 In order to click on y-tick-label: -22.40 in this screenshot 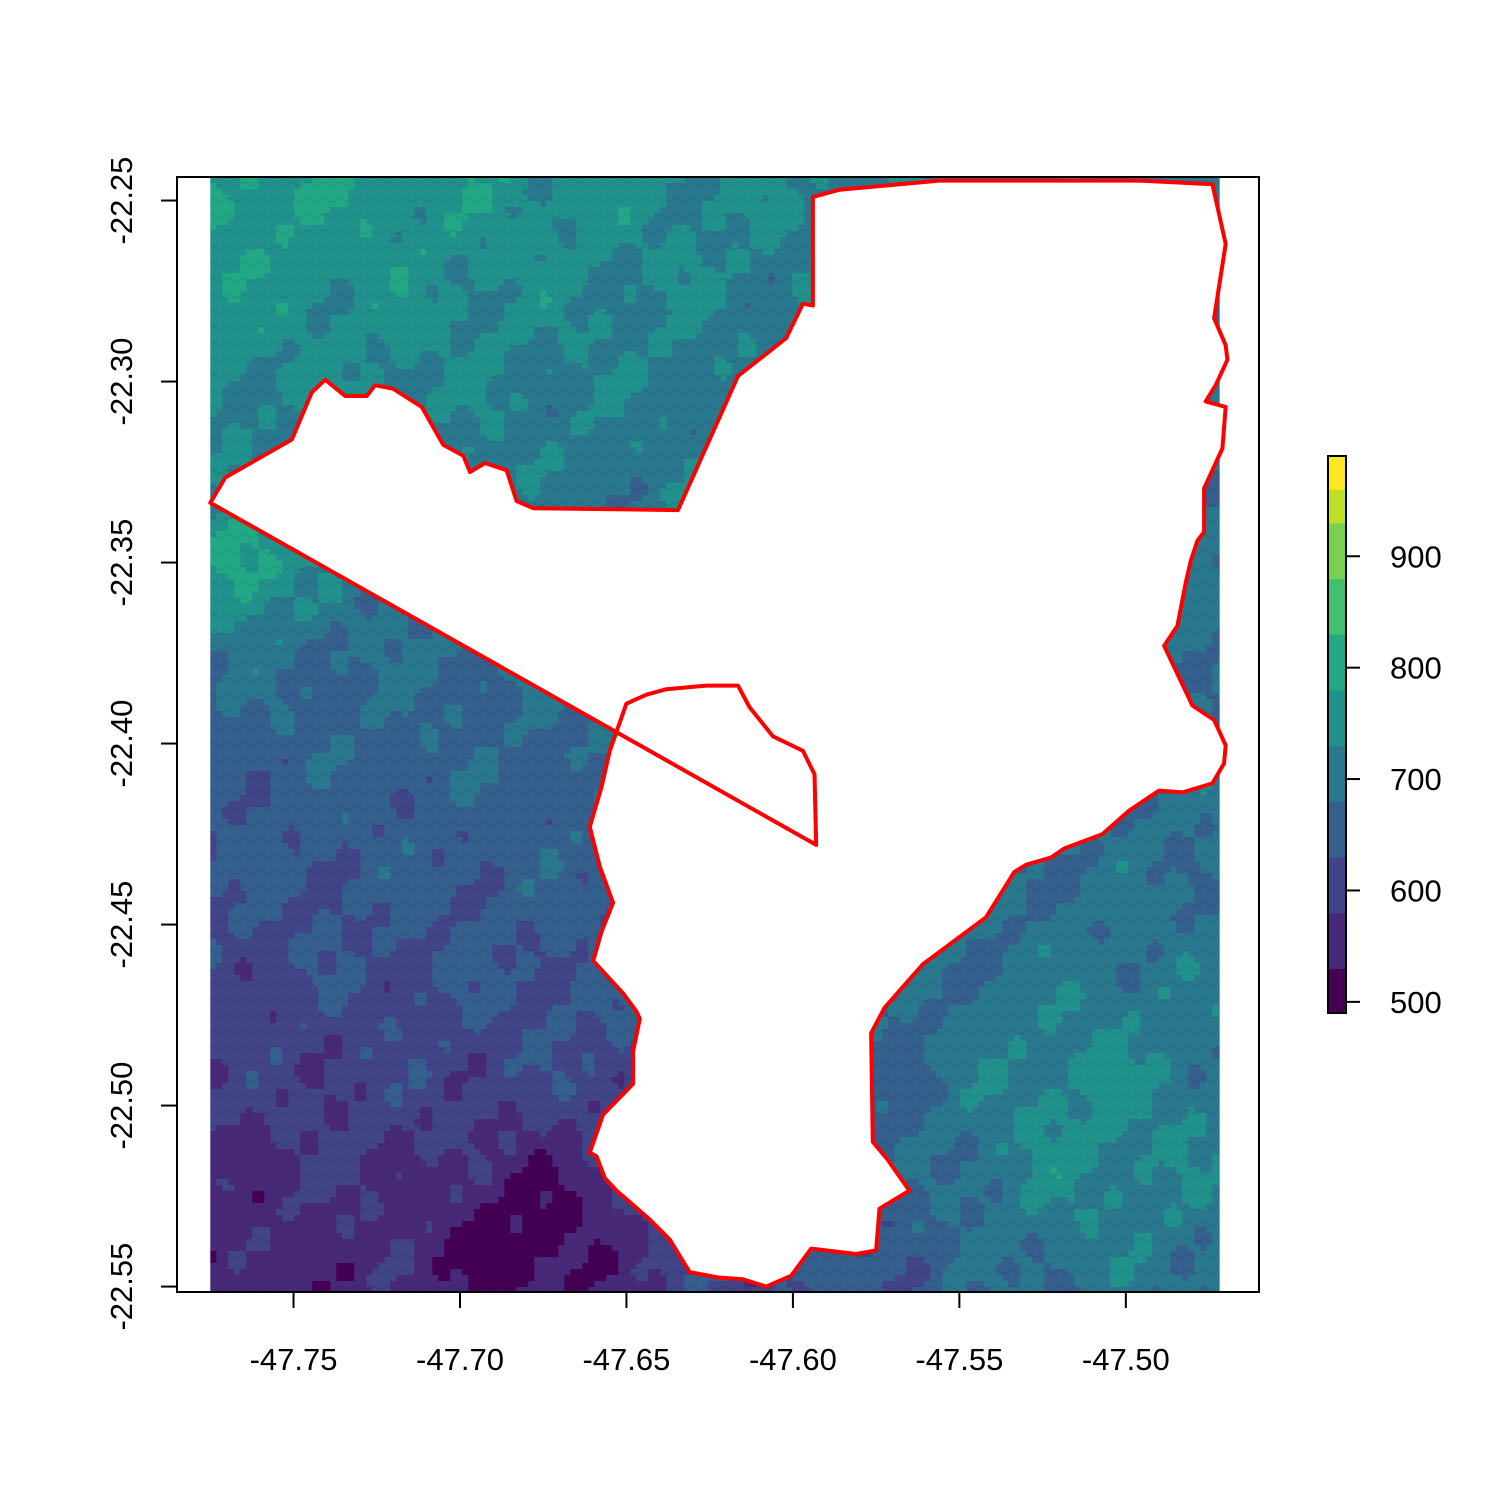, I will do `click(121, 744)`.